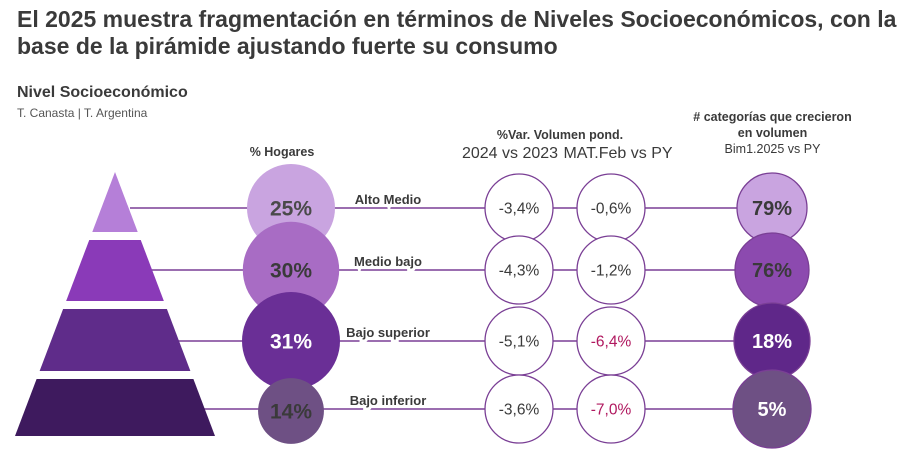 This screenshot has width=900, height=469. What do you see at coordinates (82, 113) in the screenshot?
I see `source-note: T. Canasta | T. Argentina` at bounding box center [82, 113].